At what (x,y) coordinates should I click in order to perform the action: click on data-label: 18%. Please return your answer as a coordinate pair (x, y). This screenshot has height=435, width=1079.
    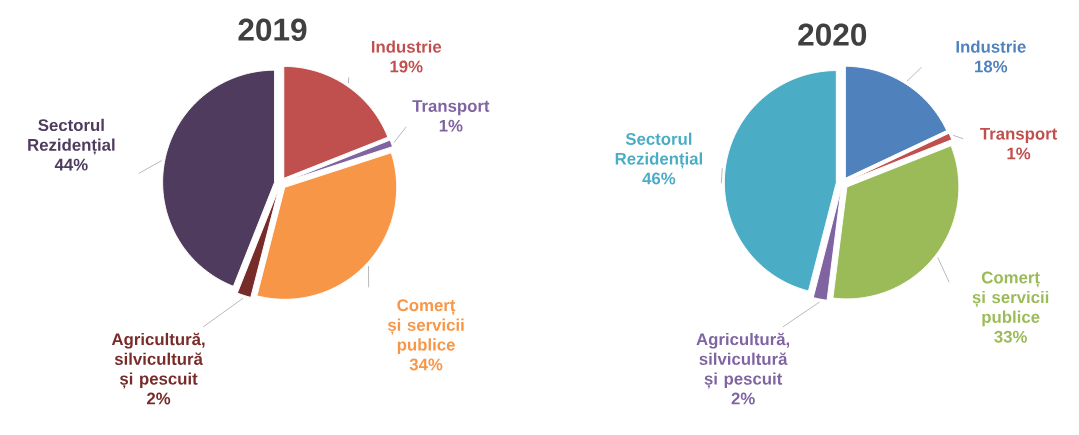
    Looking at the image, I should click on (991, 66).